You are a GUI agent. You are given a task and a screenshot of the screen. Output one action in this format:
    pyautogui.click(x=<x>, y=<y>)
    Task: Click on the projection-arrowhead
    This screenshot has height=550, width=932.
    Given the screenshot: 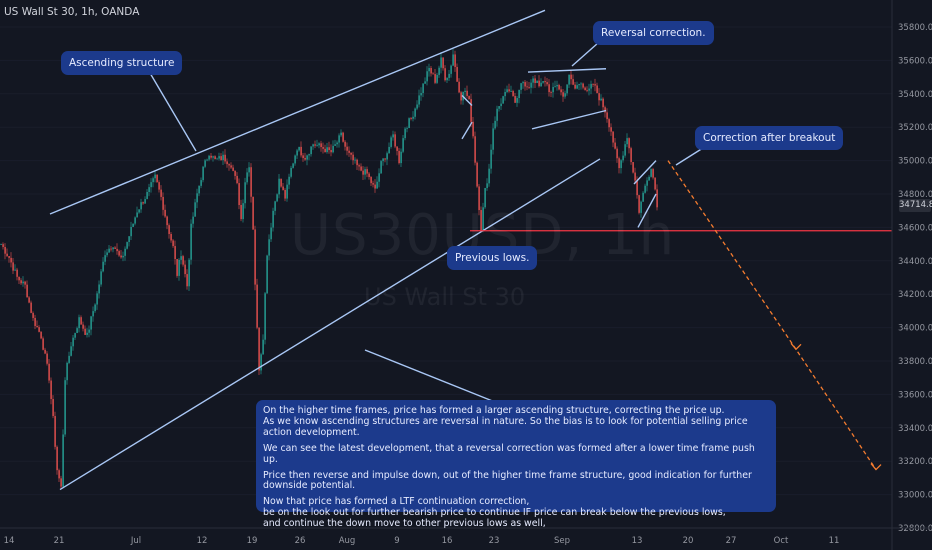 What is the action you would take?
    pyautogui.click(x=796, y=346)
    